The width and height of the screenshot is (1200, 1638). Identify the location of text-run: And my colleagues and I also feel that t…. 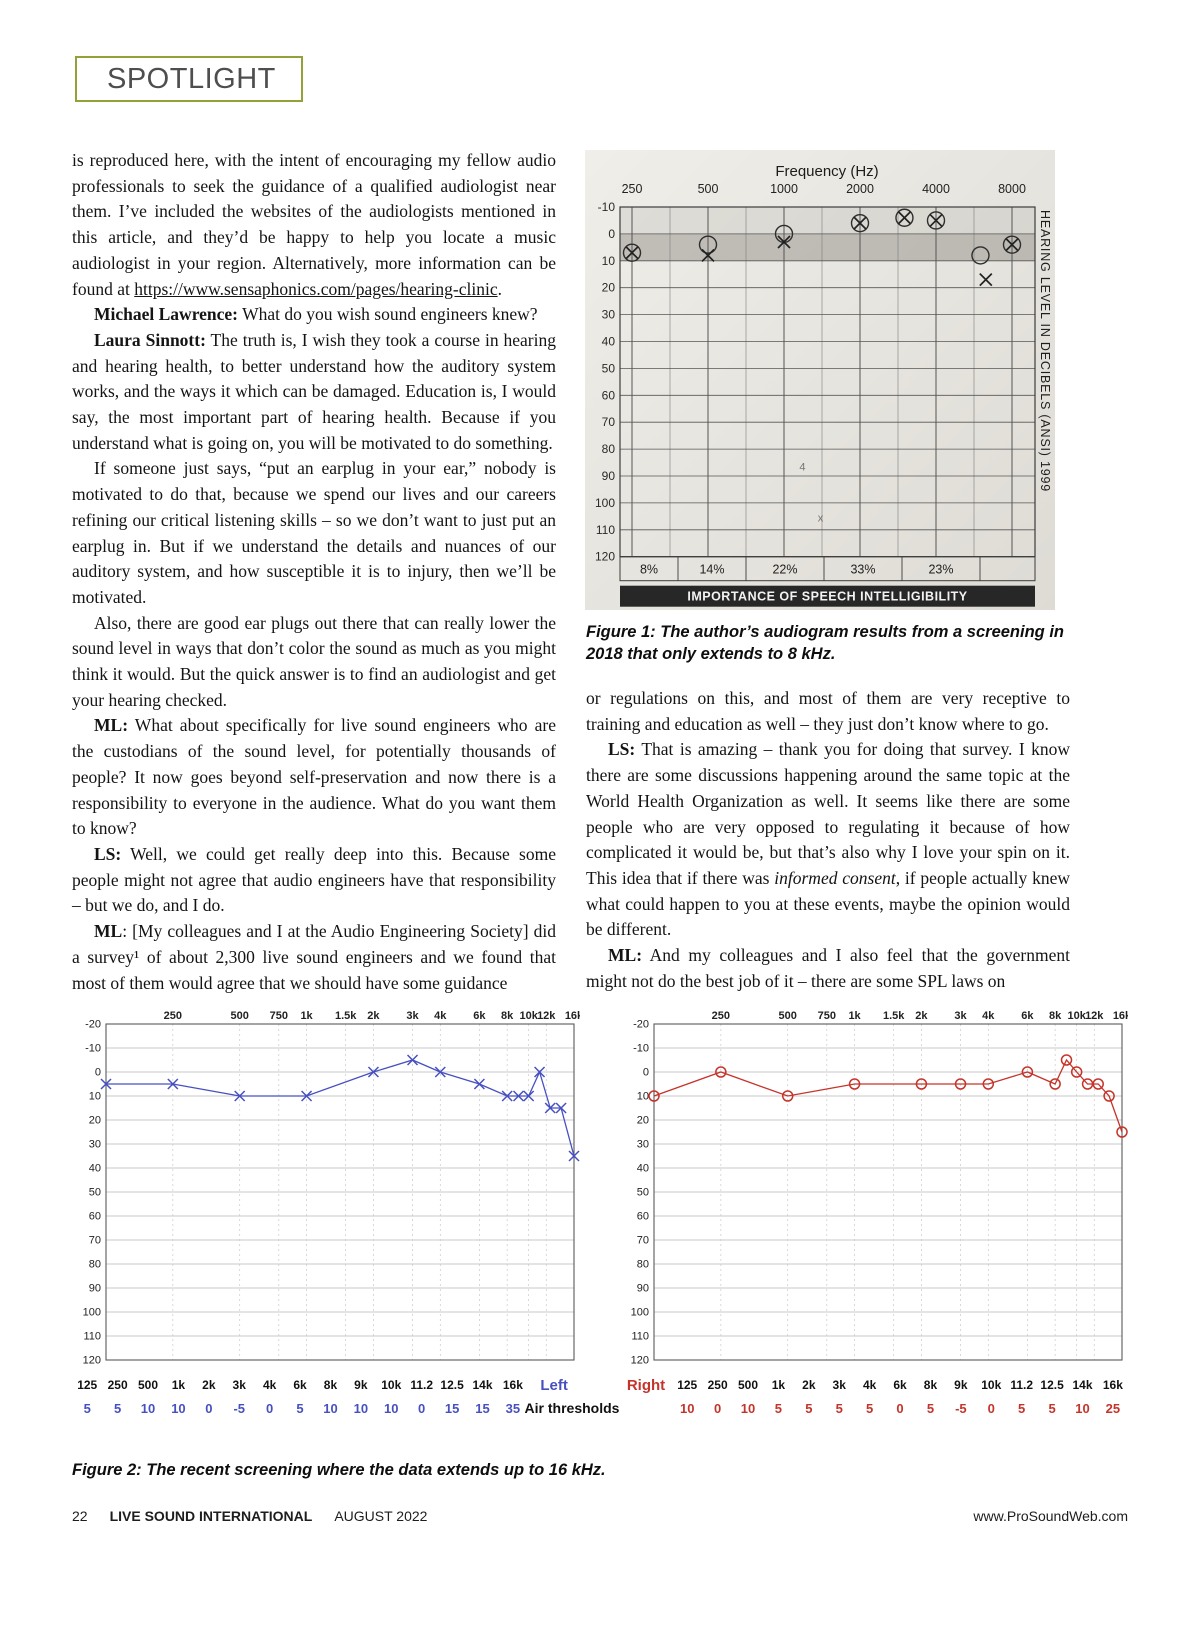
(828, 968).